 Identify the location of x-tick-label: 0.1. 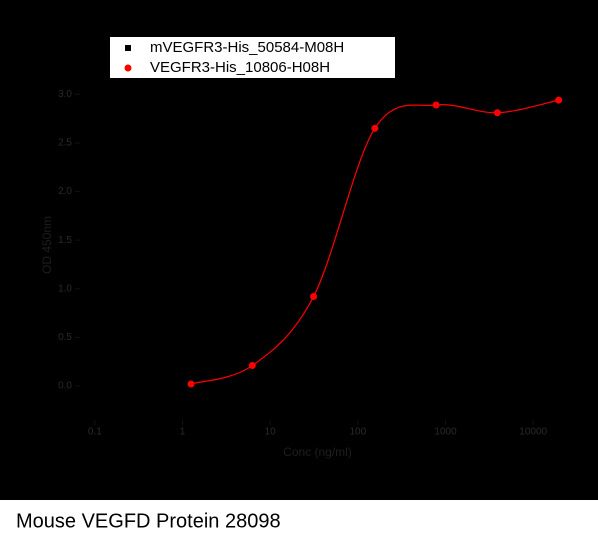
(95, 432).